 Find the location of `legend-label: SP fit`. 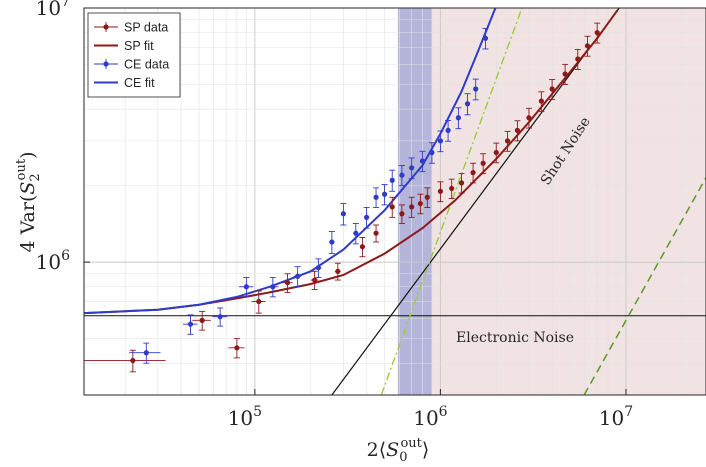

legend-label: SP fit is located at coordinates (139, 46).